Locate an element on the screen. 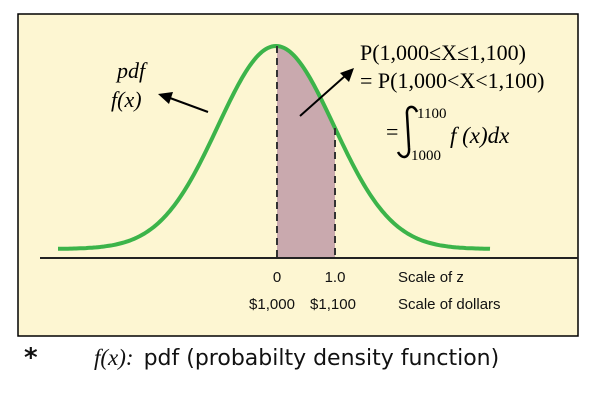  integral-equals-sign: = is located at coordinates (392, 131).